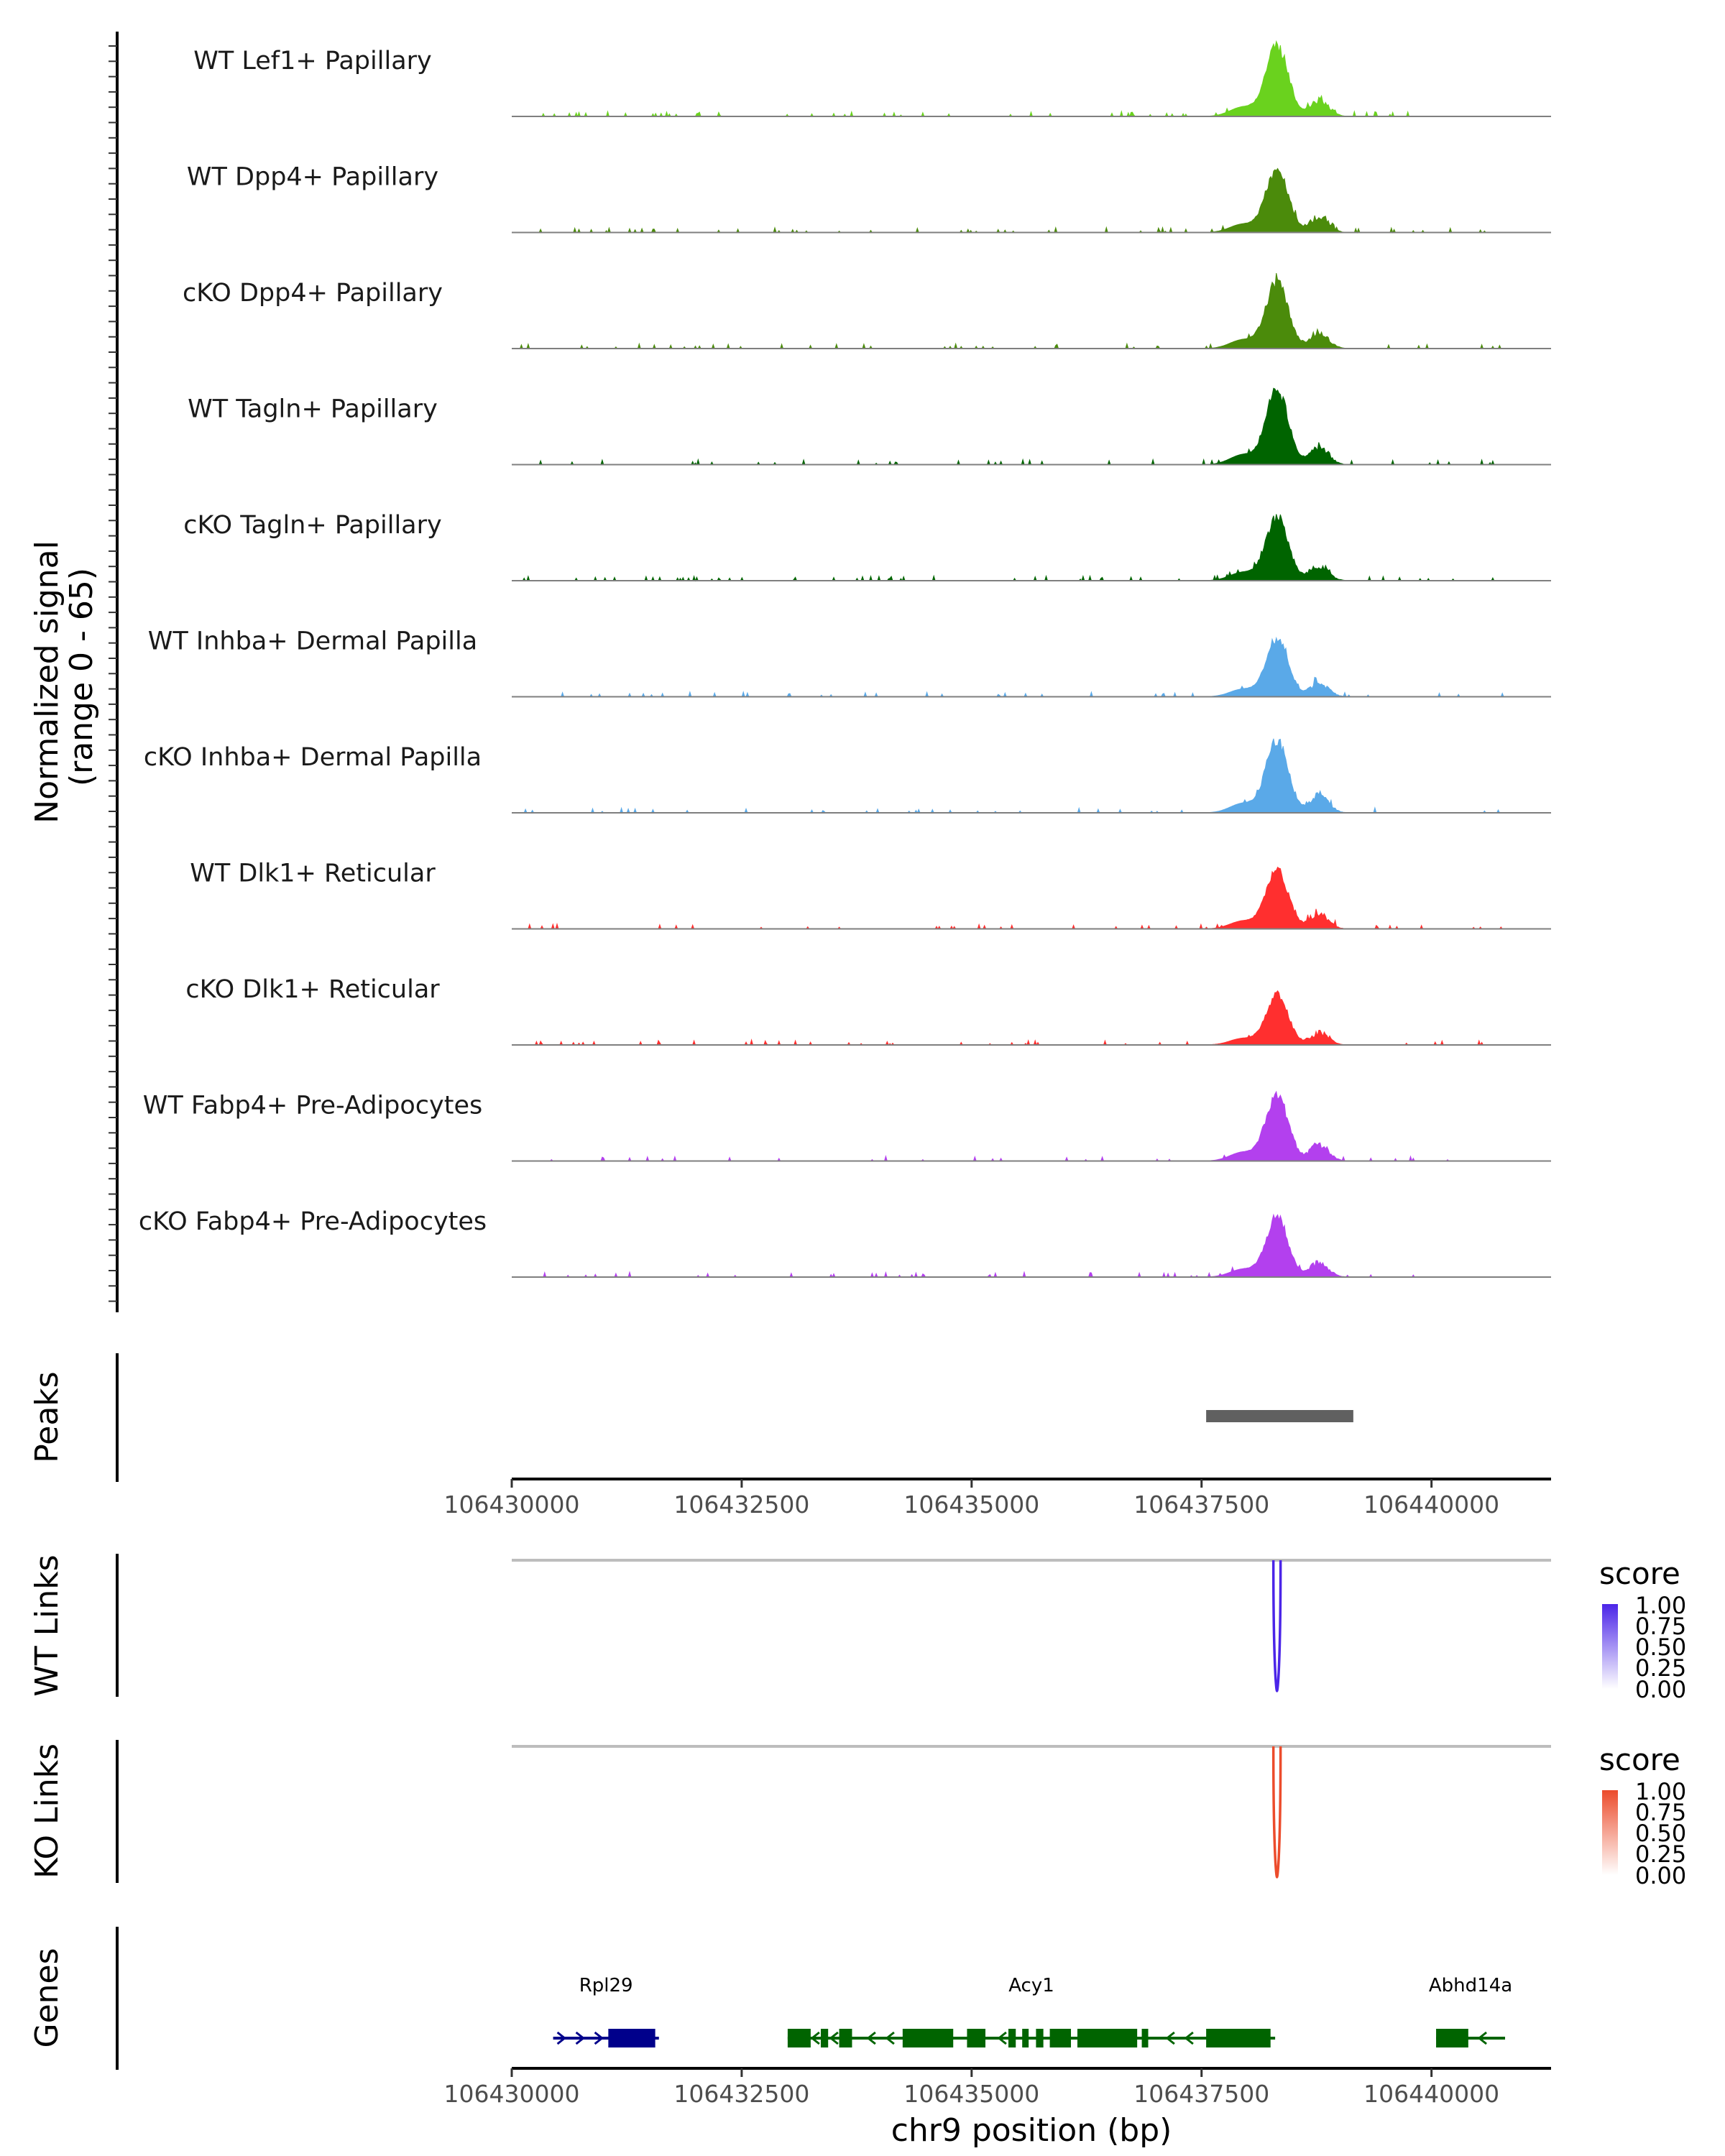 Image resolution: width=1725 pixels, height=2156 pixels. I want to click on coverage-track-label: WT Lef1+ Papillary, so click(312, 61).